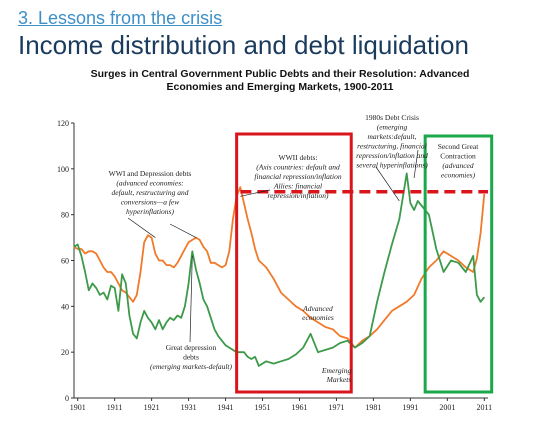 Image resolution: width=559 pixels, height=423 pixels. Describe the element at coordinates (152, 407) in the screenshot. I see `x-tick-label: 1921` at that location.